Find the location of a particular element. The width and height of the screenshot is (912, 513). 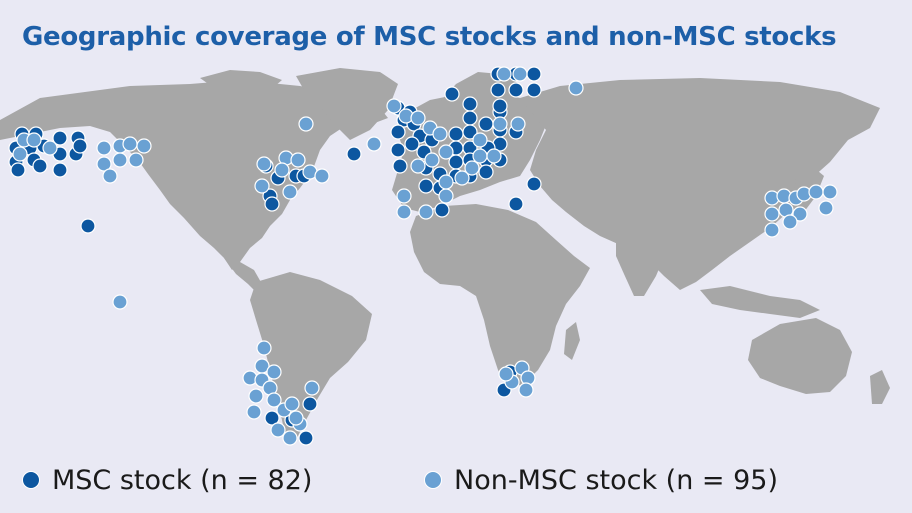

iceland is located at coordinates (375, 116).